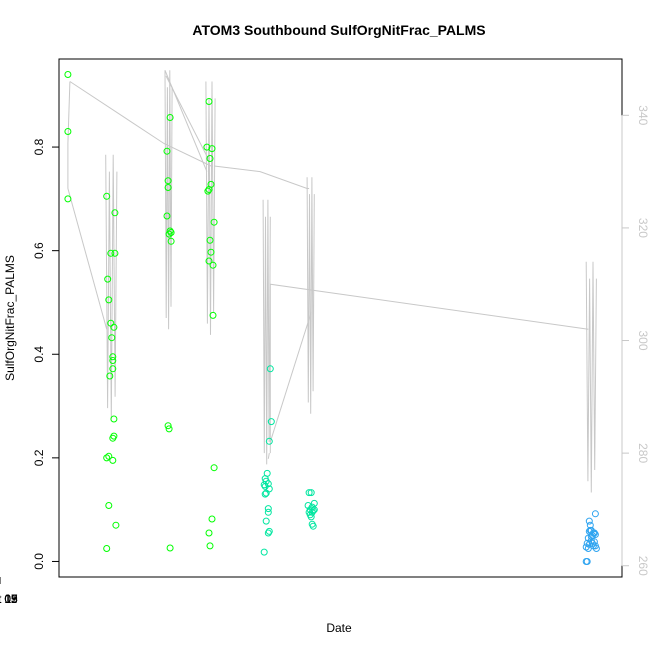  What do you see at coordinates (643, 453) in the screenshot?
I see `y2-tick-label: 280` at bounding box center [643, 453].